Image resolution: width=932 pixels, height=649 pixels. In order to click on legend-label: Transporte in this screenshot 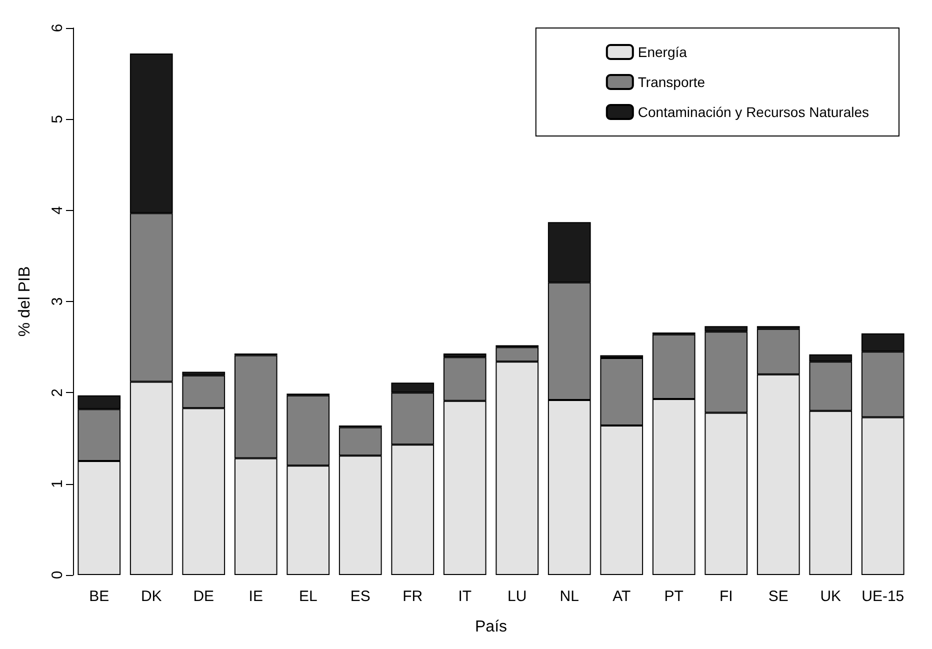, I will do `click(672, 82)`.